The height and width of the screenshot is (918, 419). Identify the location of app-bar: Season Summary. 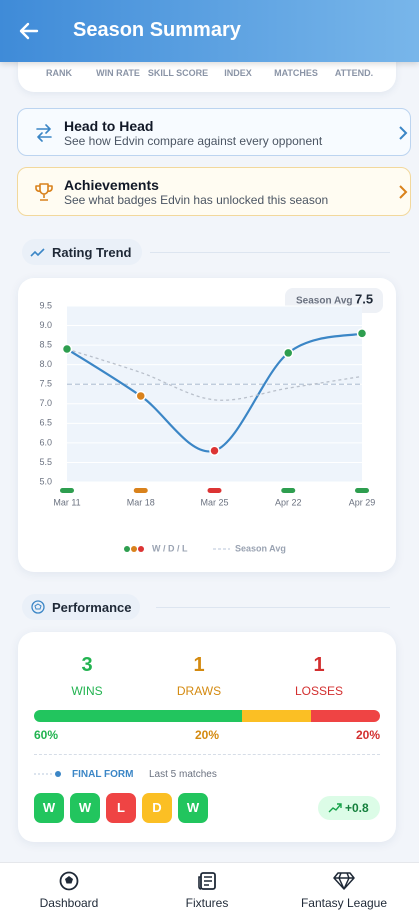
(209, 31).